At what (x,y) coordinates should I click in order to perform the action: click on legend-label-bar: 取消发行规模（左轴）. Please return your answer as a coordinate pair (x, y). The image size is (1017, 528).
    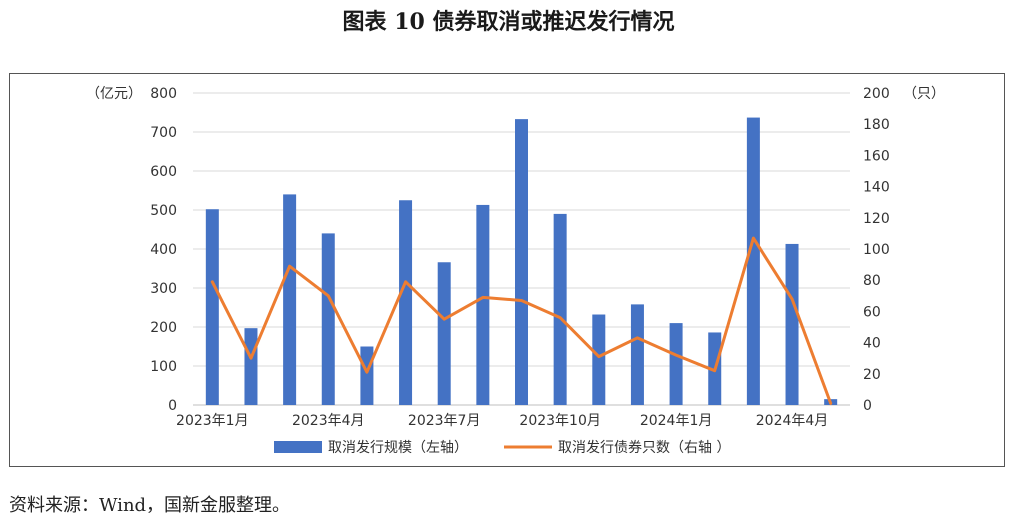
    Looking at the image, I should click on (398, 448).